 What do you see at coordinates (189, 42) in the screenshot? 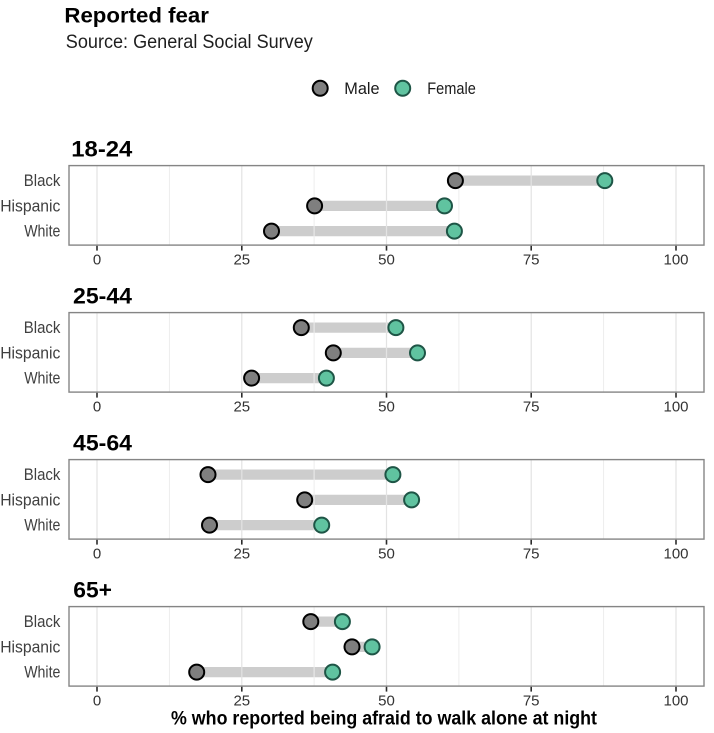
I see `svg-text: Source: General Social Survey` at bounding box center [189, 42].